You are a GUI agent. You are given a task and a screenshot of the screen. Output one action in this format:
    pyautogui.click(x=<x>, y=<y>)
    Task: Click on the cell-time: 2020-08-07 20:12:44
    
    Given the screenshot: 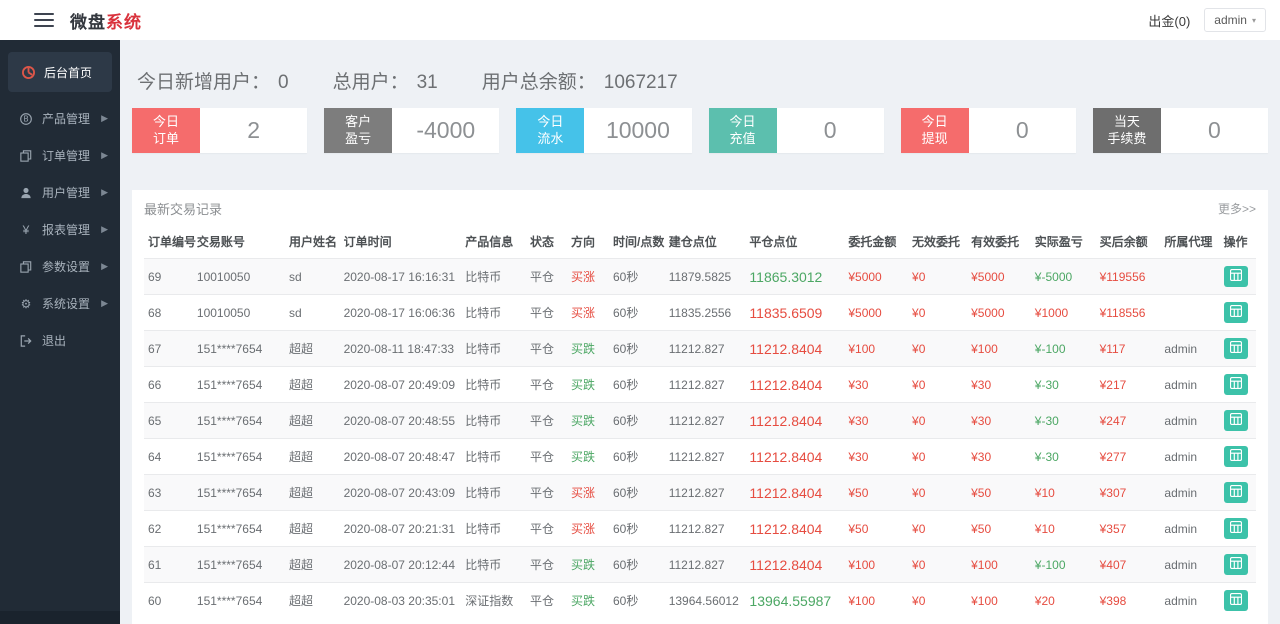 What is the action you would take?
    pyautogui.click(x=400, y=564)
    